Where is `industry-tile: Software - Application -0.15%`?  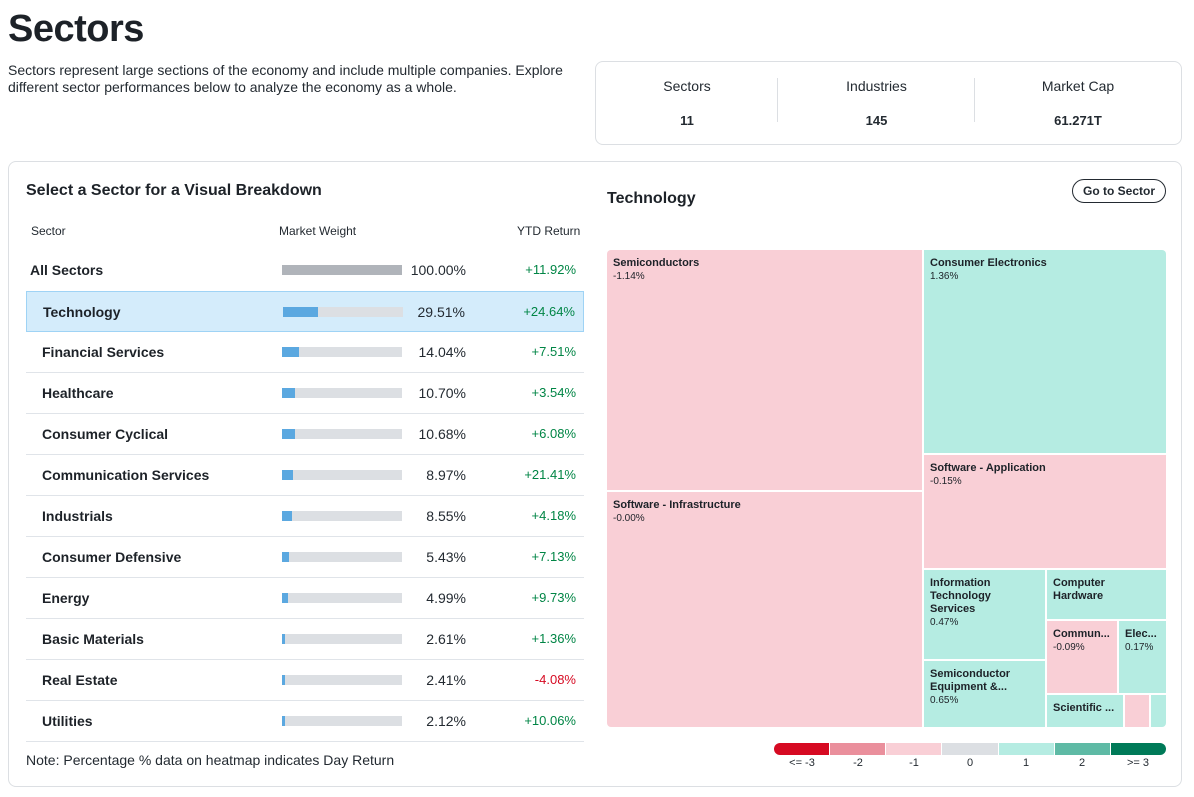 industry-tile: Software - Application -0.15% is located at coordinates (1045, 511).